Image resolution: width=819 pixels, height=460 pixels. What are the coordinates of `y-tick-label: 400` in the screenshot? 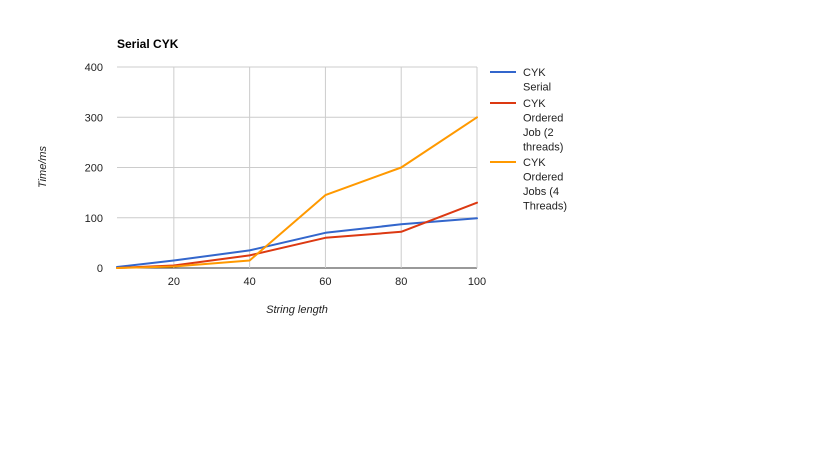 It's located at (94, 68).